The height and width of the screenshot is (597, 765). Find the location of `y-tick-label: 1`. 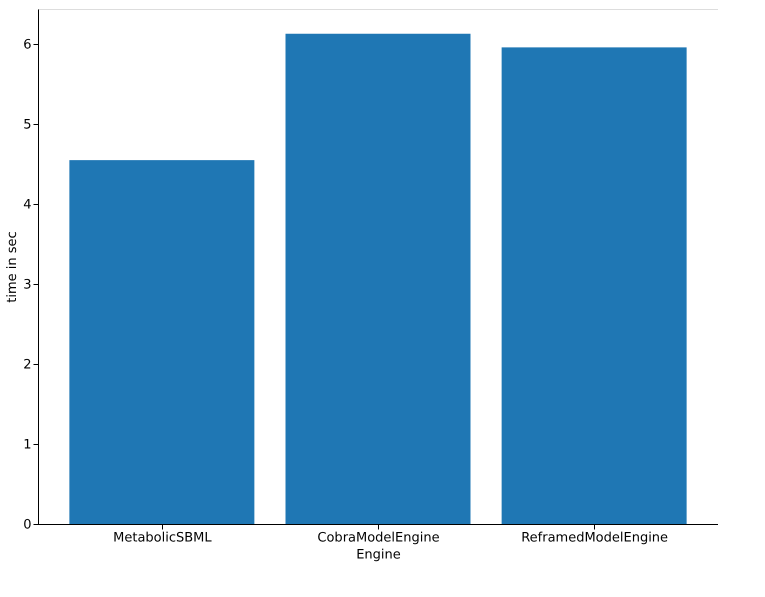

y-tick-label: 1 is located at coordinates (27, 445).